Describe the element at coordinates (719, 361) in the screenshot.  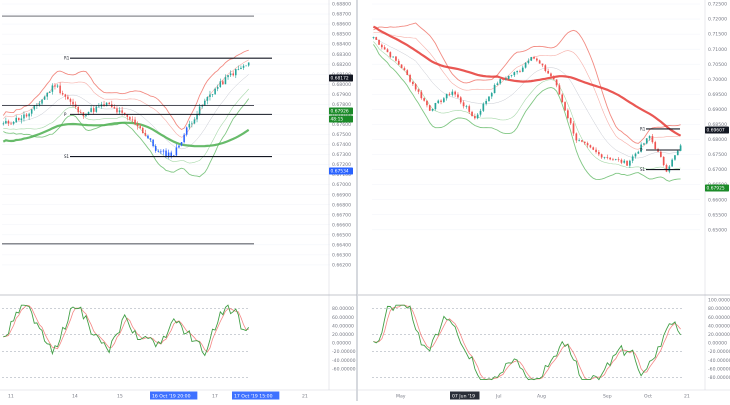
I see `oscillator-tick-label: -40.00000` at that location.